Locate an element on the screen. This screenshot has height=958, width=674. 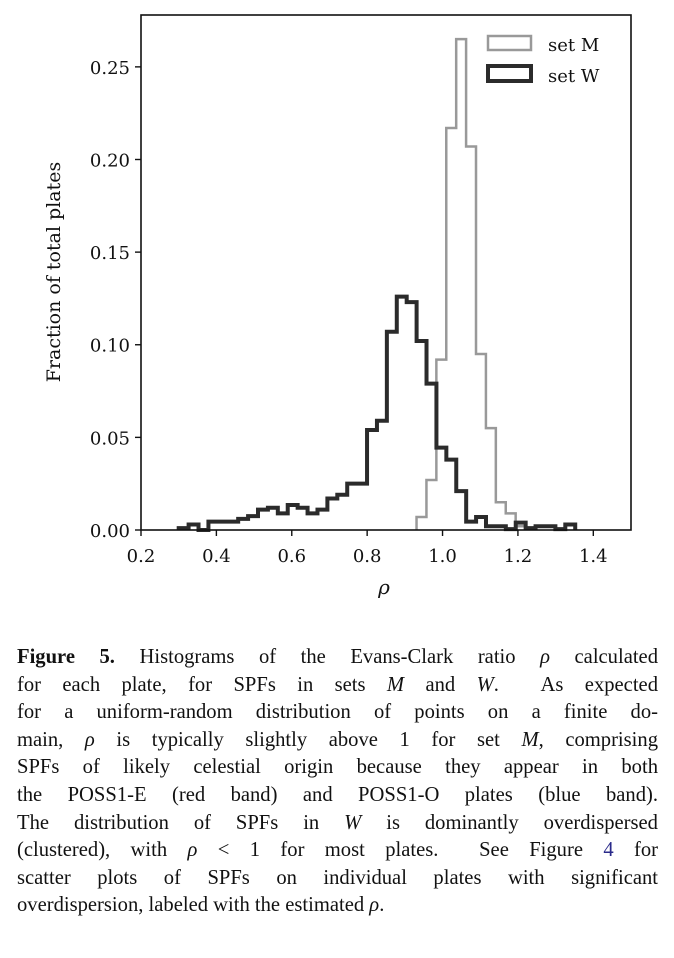
caption-text: . As expected is located at coordinates (575, 684).